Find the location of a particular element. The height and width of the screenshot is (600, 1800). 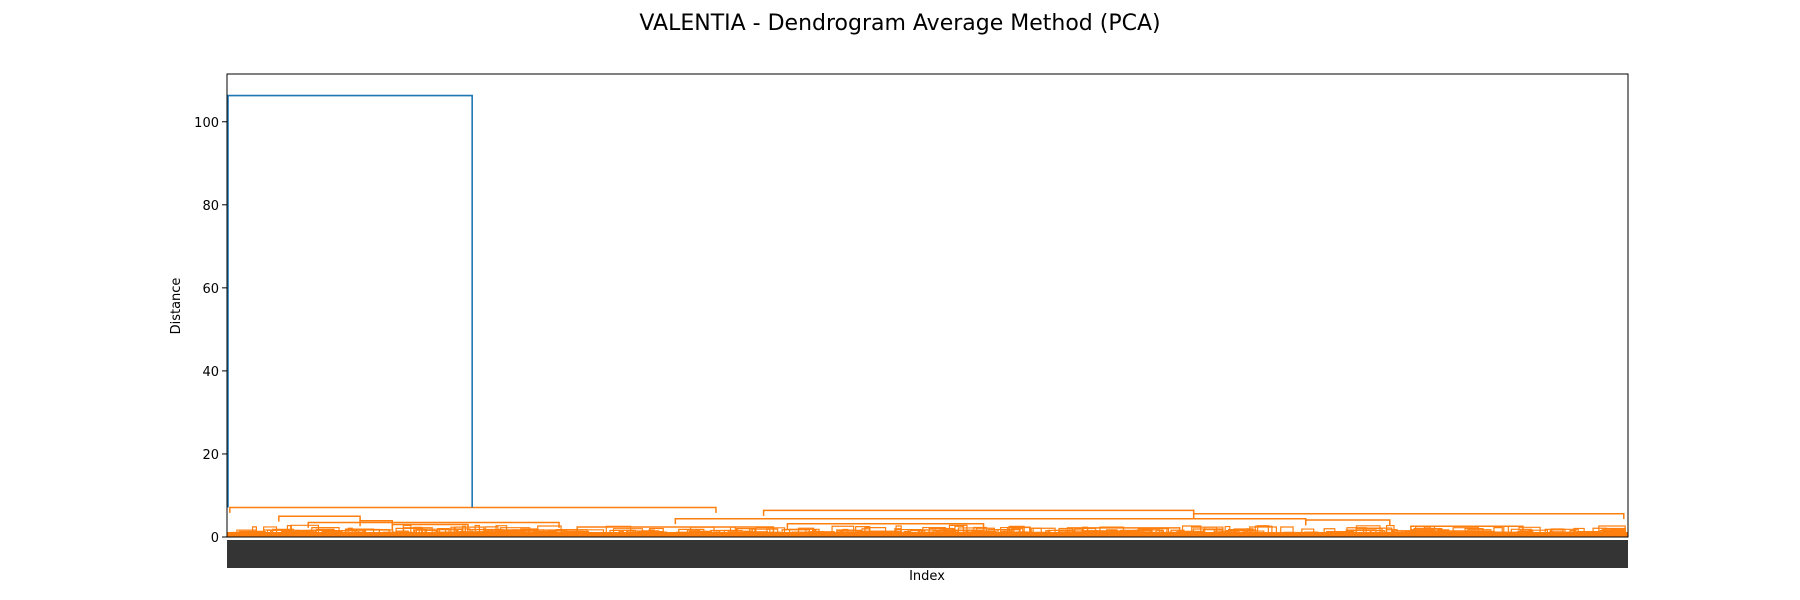

y-axis-label: Distance is located at coordinates (176, 306).